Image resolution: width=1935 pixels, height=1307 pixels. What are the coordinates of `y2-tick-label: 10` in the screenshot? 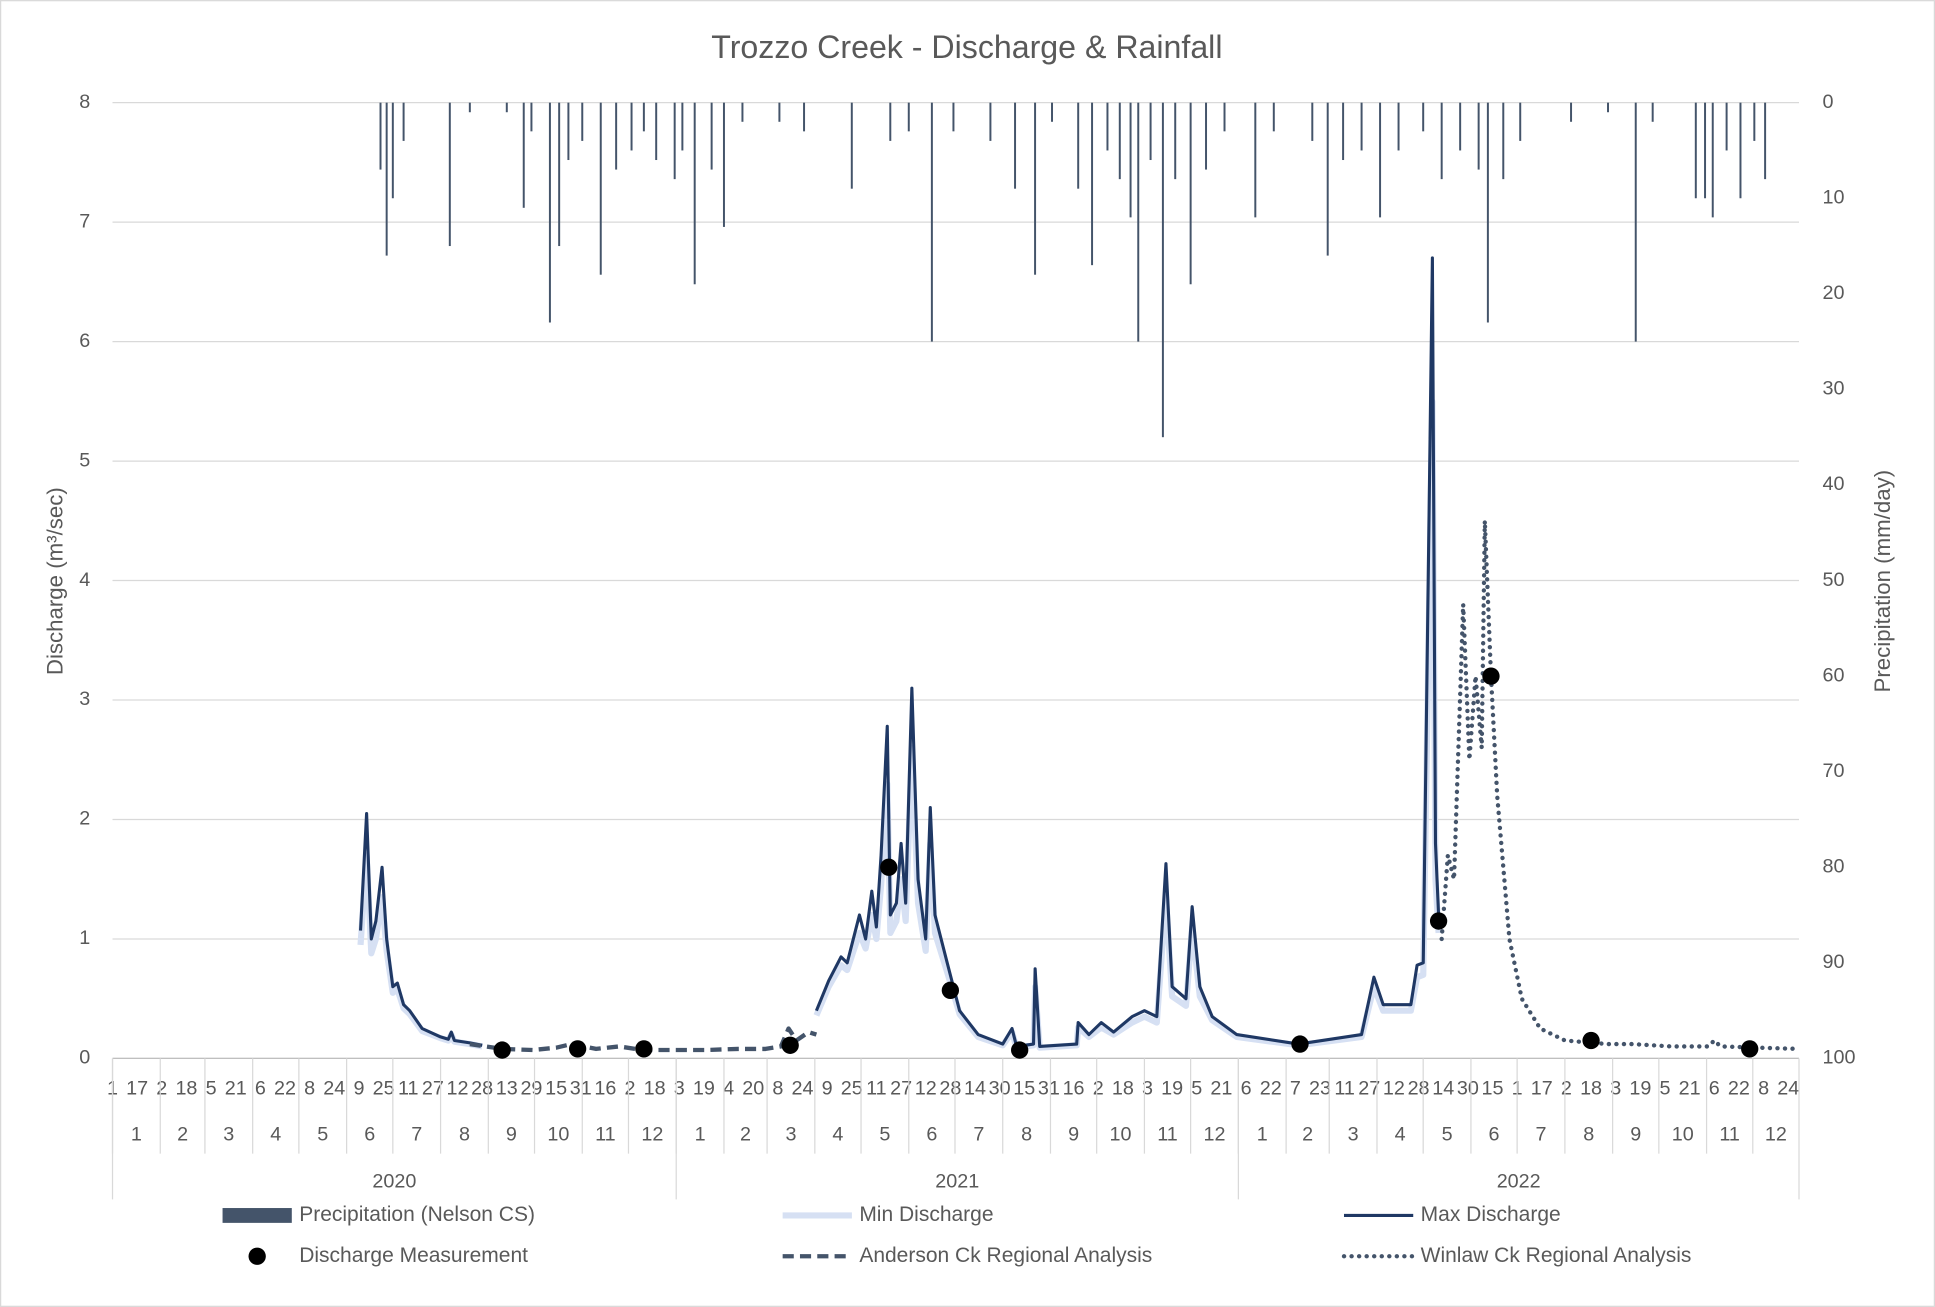 It's located at (1833, 197).